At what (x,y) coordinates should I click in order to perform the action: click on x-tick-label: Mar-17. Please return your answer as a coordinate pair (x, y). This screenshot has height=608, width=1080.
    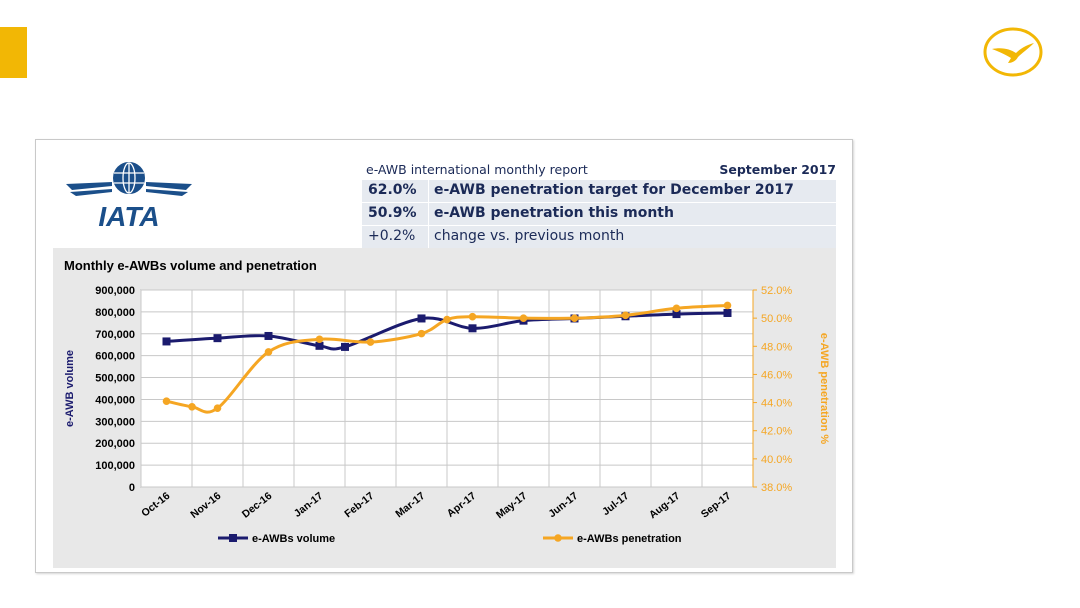
    Looking at the image, I should click on (410, 505).